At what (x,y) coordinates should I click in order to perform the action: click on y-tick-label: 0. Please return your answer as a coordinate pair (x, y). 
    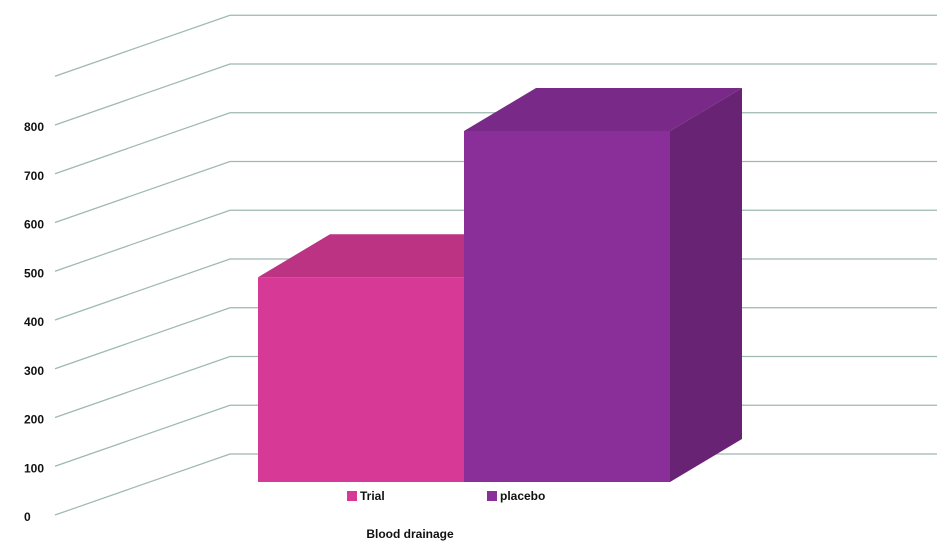
    Looking at the image, I should click on (27, 517).